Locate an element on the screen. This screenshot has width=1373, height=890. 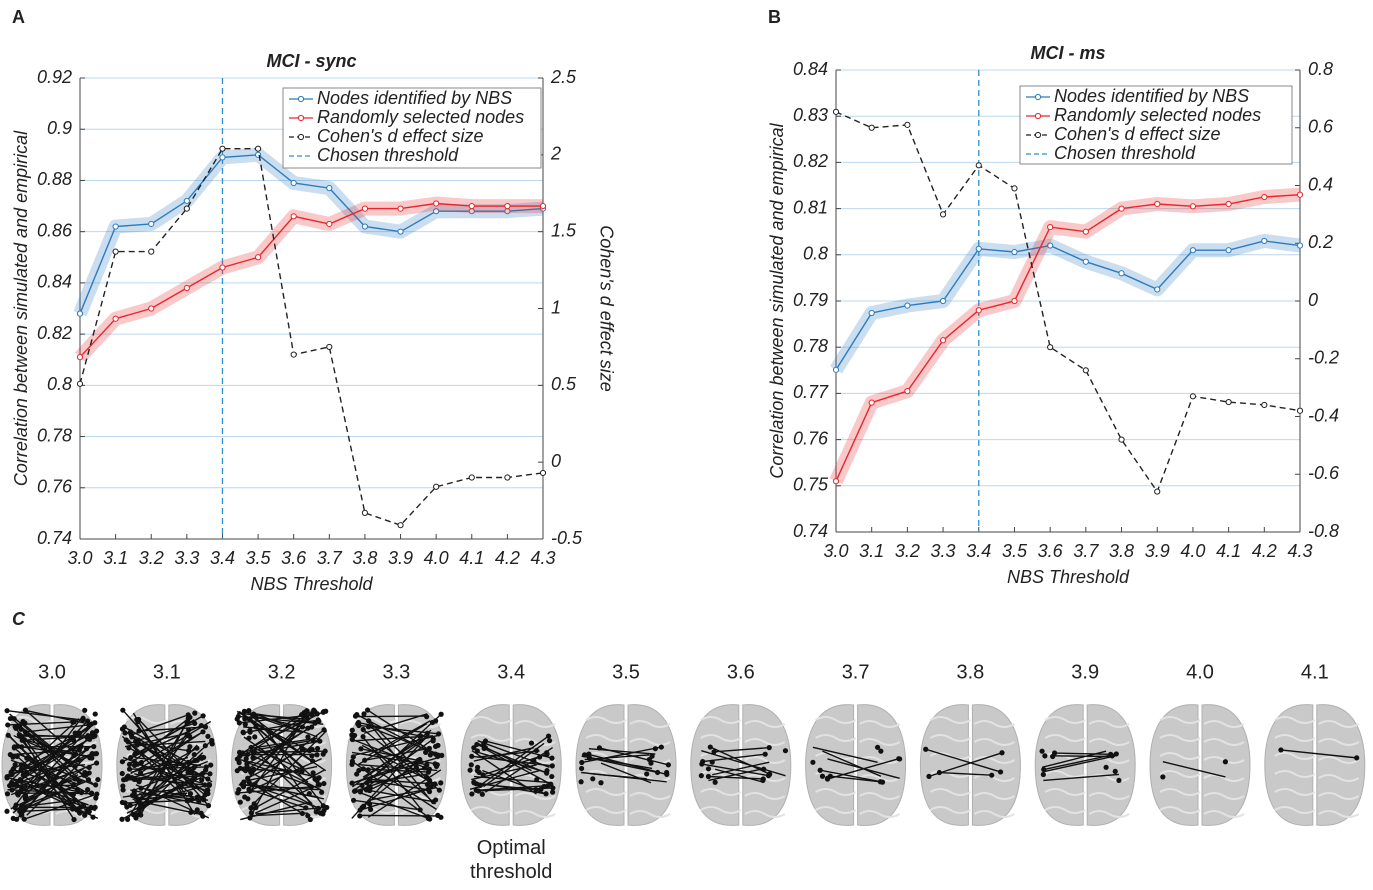
chart-title: MCI - ms is located at coordinates (1067, 53).